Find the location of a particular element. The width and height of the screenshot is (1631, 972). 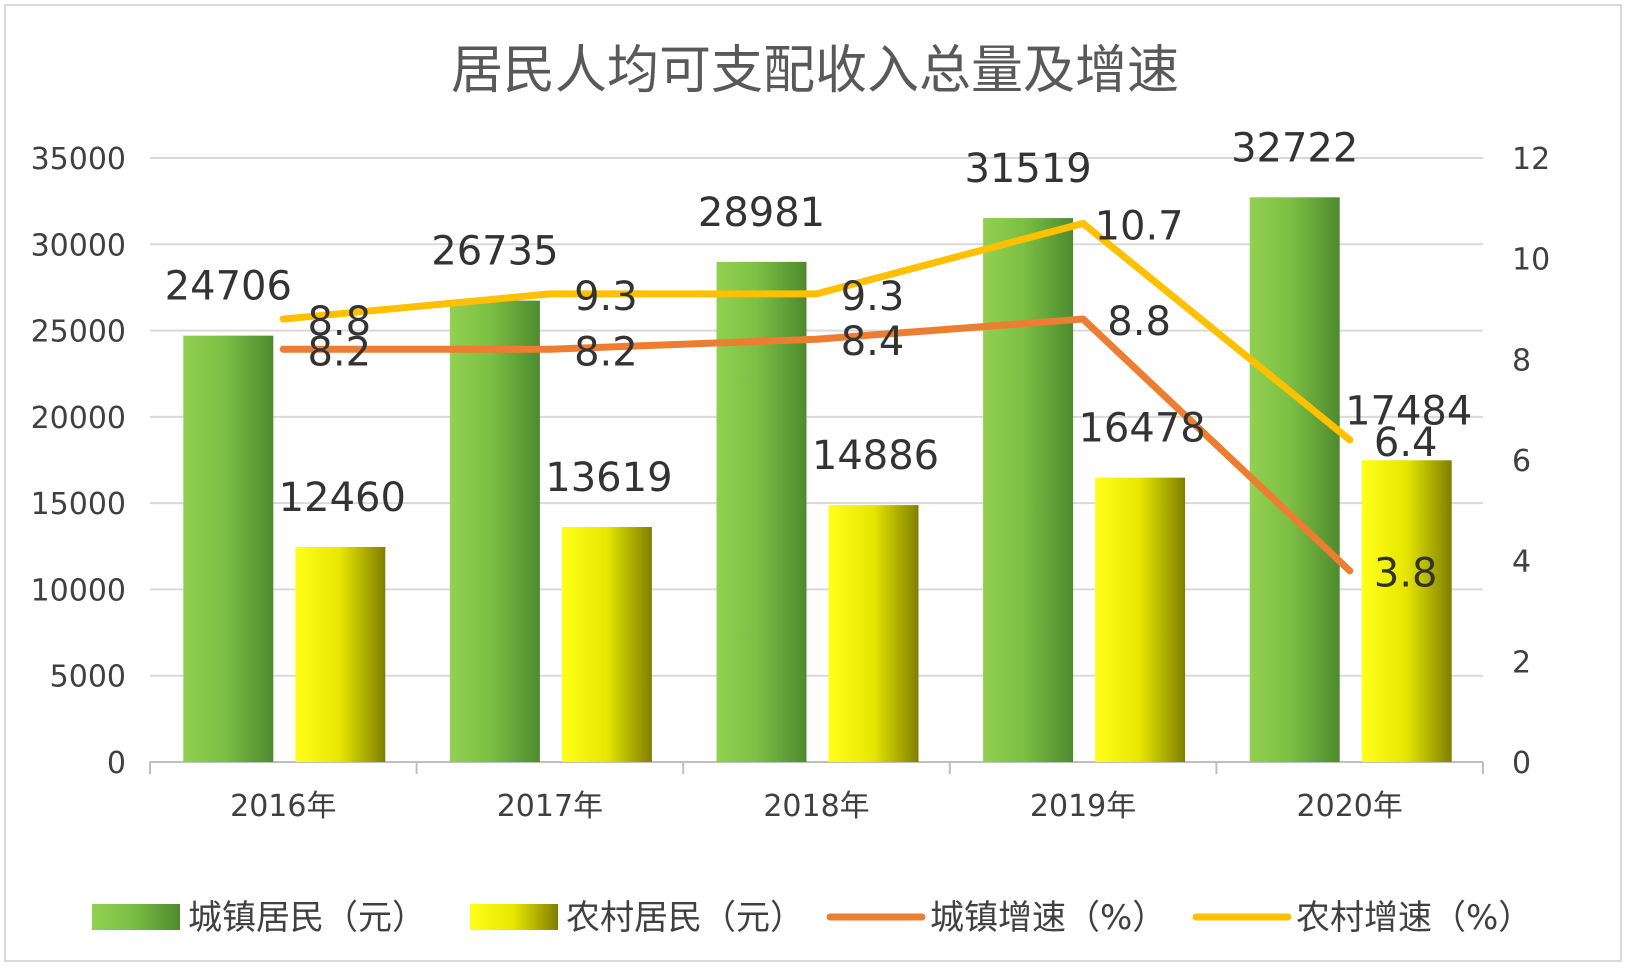

urban-growth-label: 8.8 is located at coordinates (1139, 322).